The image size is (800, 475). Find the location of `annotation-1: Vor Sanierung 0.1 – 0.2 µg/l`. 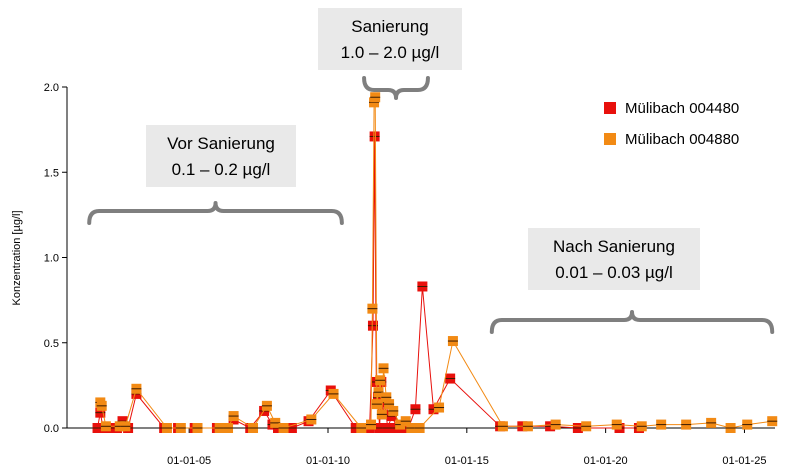

annotation-1: Vor Sanierung 0.1 – 0.2 µg/l is located at coordinates (215, 175).